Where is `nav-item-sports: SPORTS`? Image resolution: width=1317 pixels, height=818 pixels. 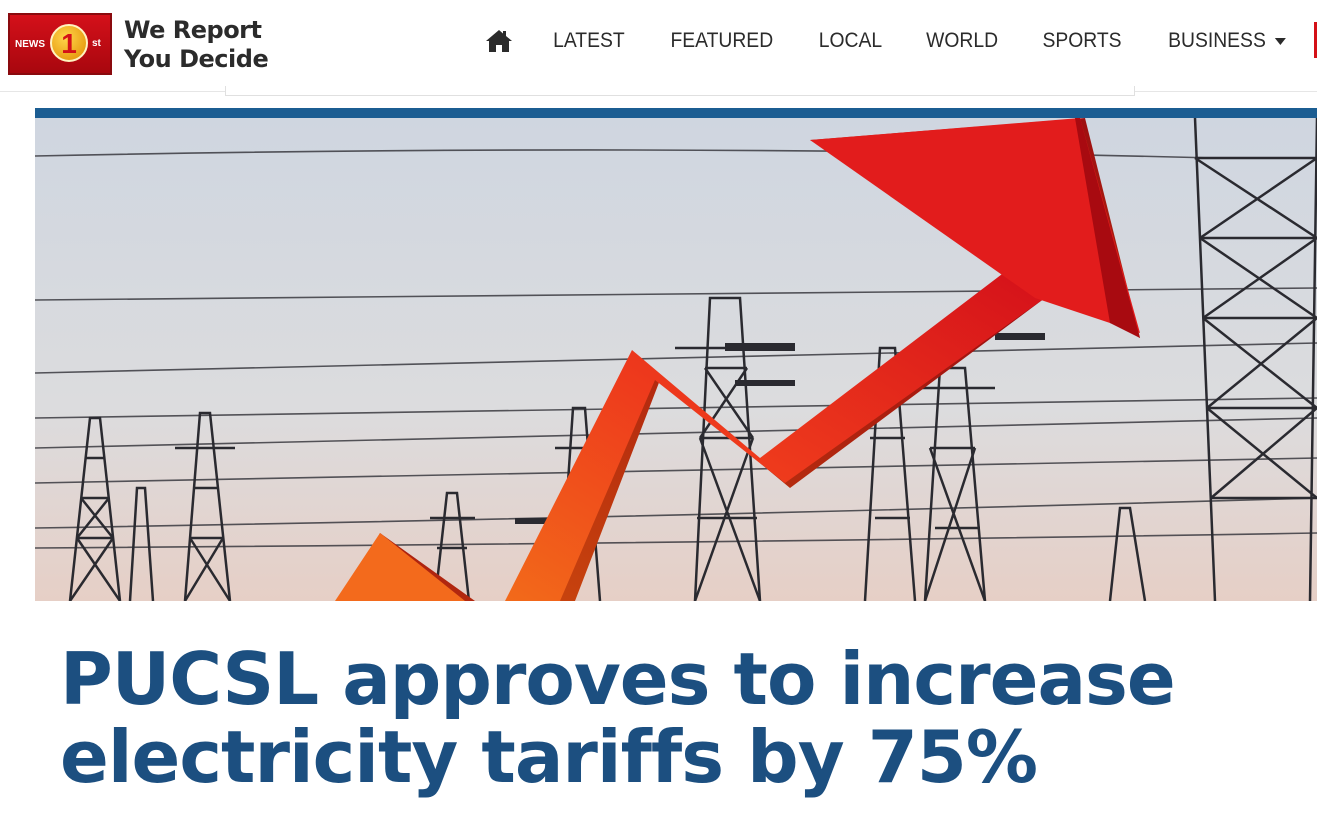
nav-item-sports: SPORTS is located at coordinates (1082, 40).